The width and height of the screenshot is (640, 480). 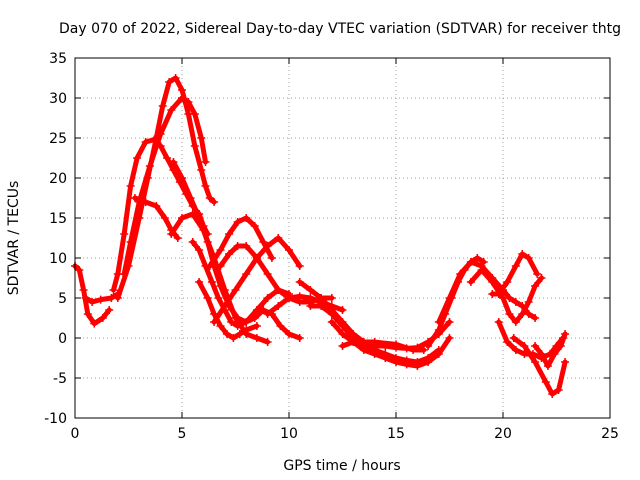 I want to click on y-tick-label: 5, so click(x=62, y=299).